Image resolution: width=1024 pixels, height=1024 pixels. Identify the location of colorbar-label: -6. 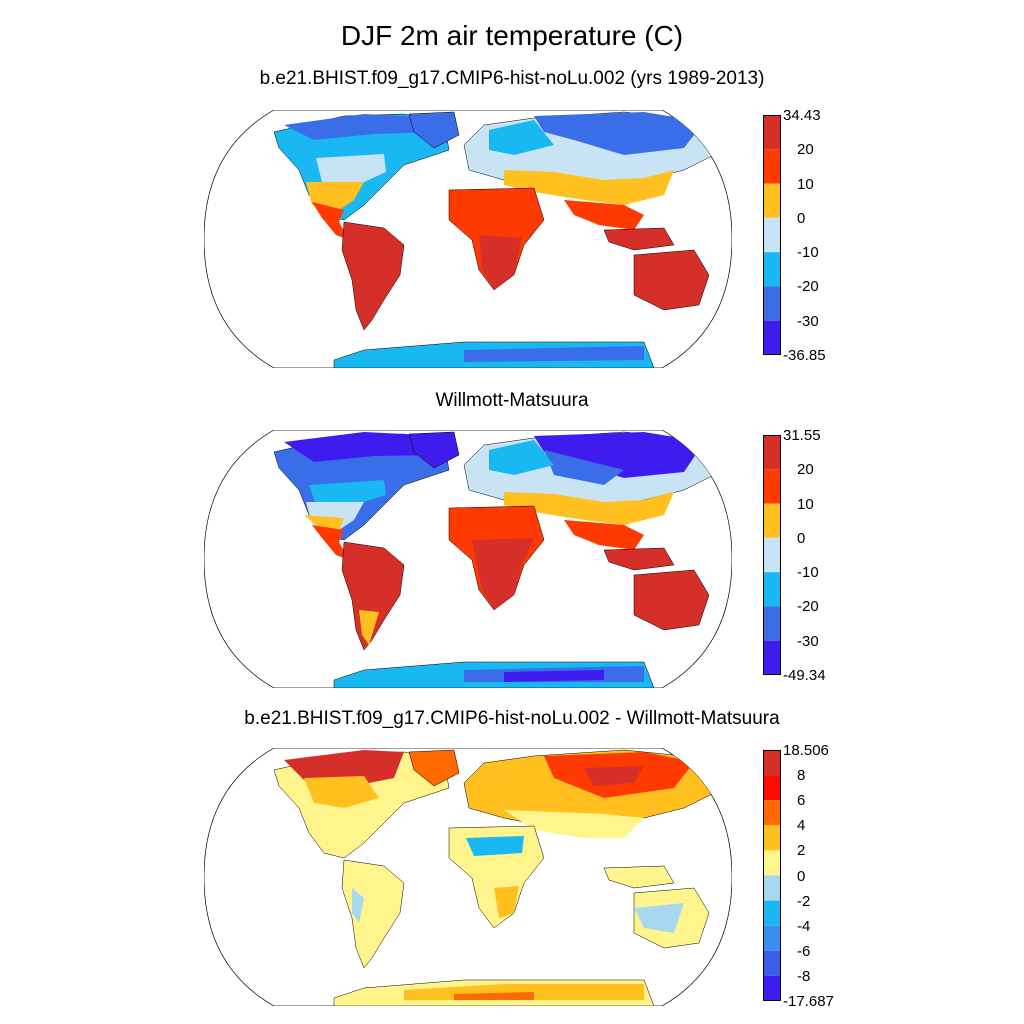
(804, 951).